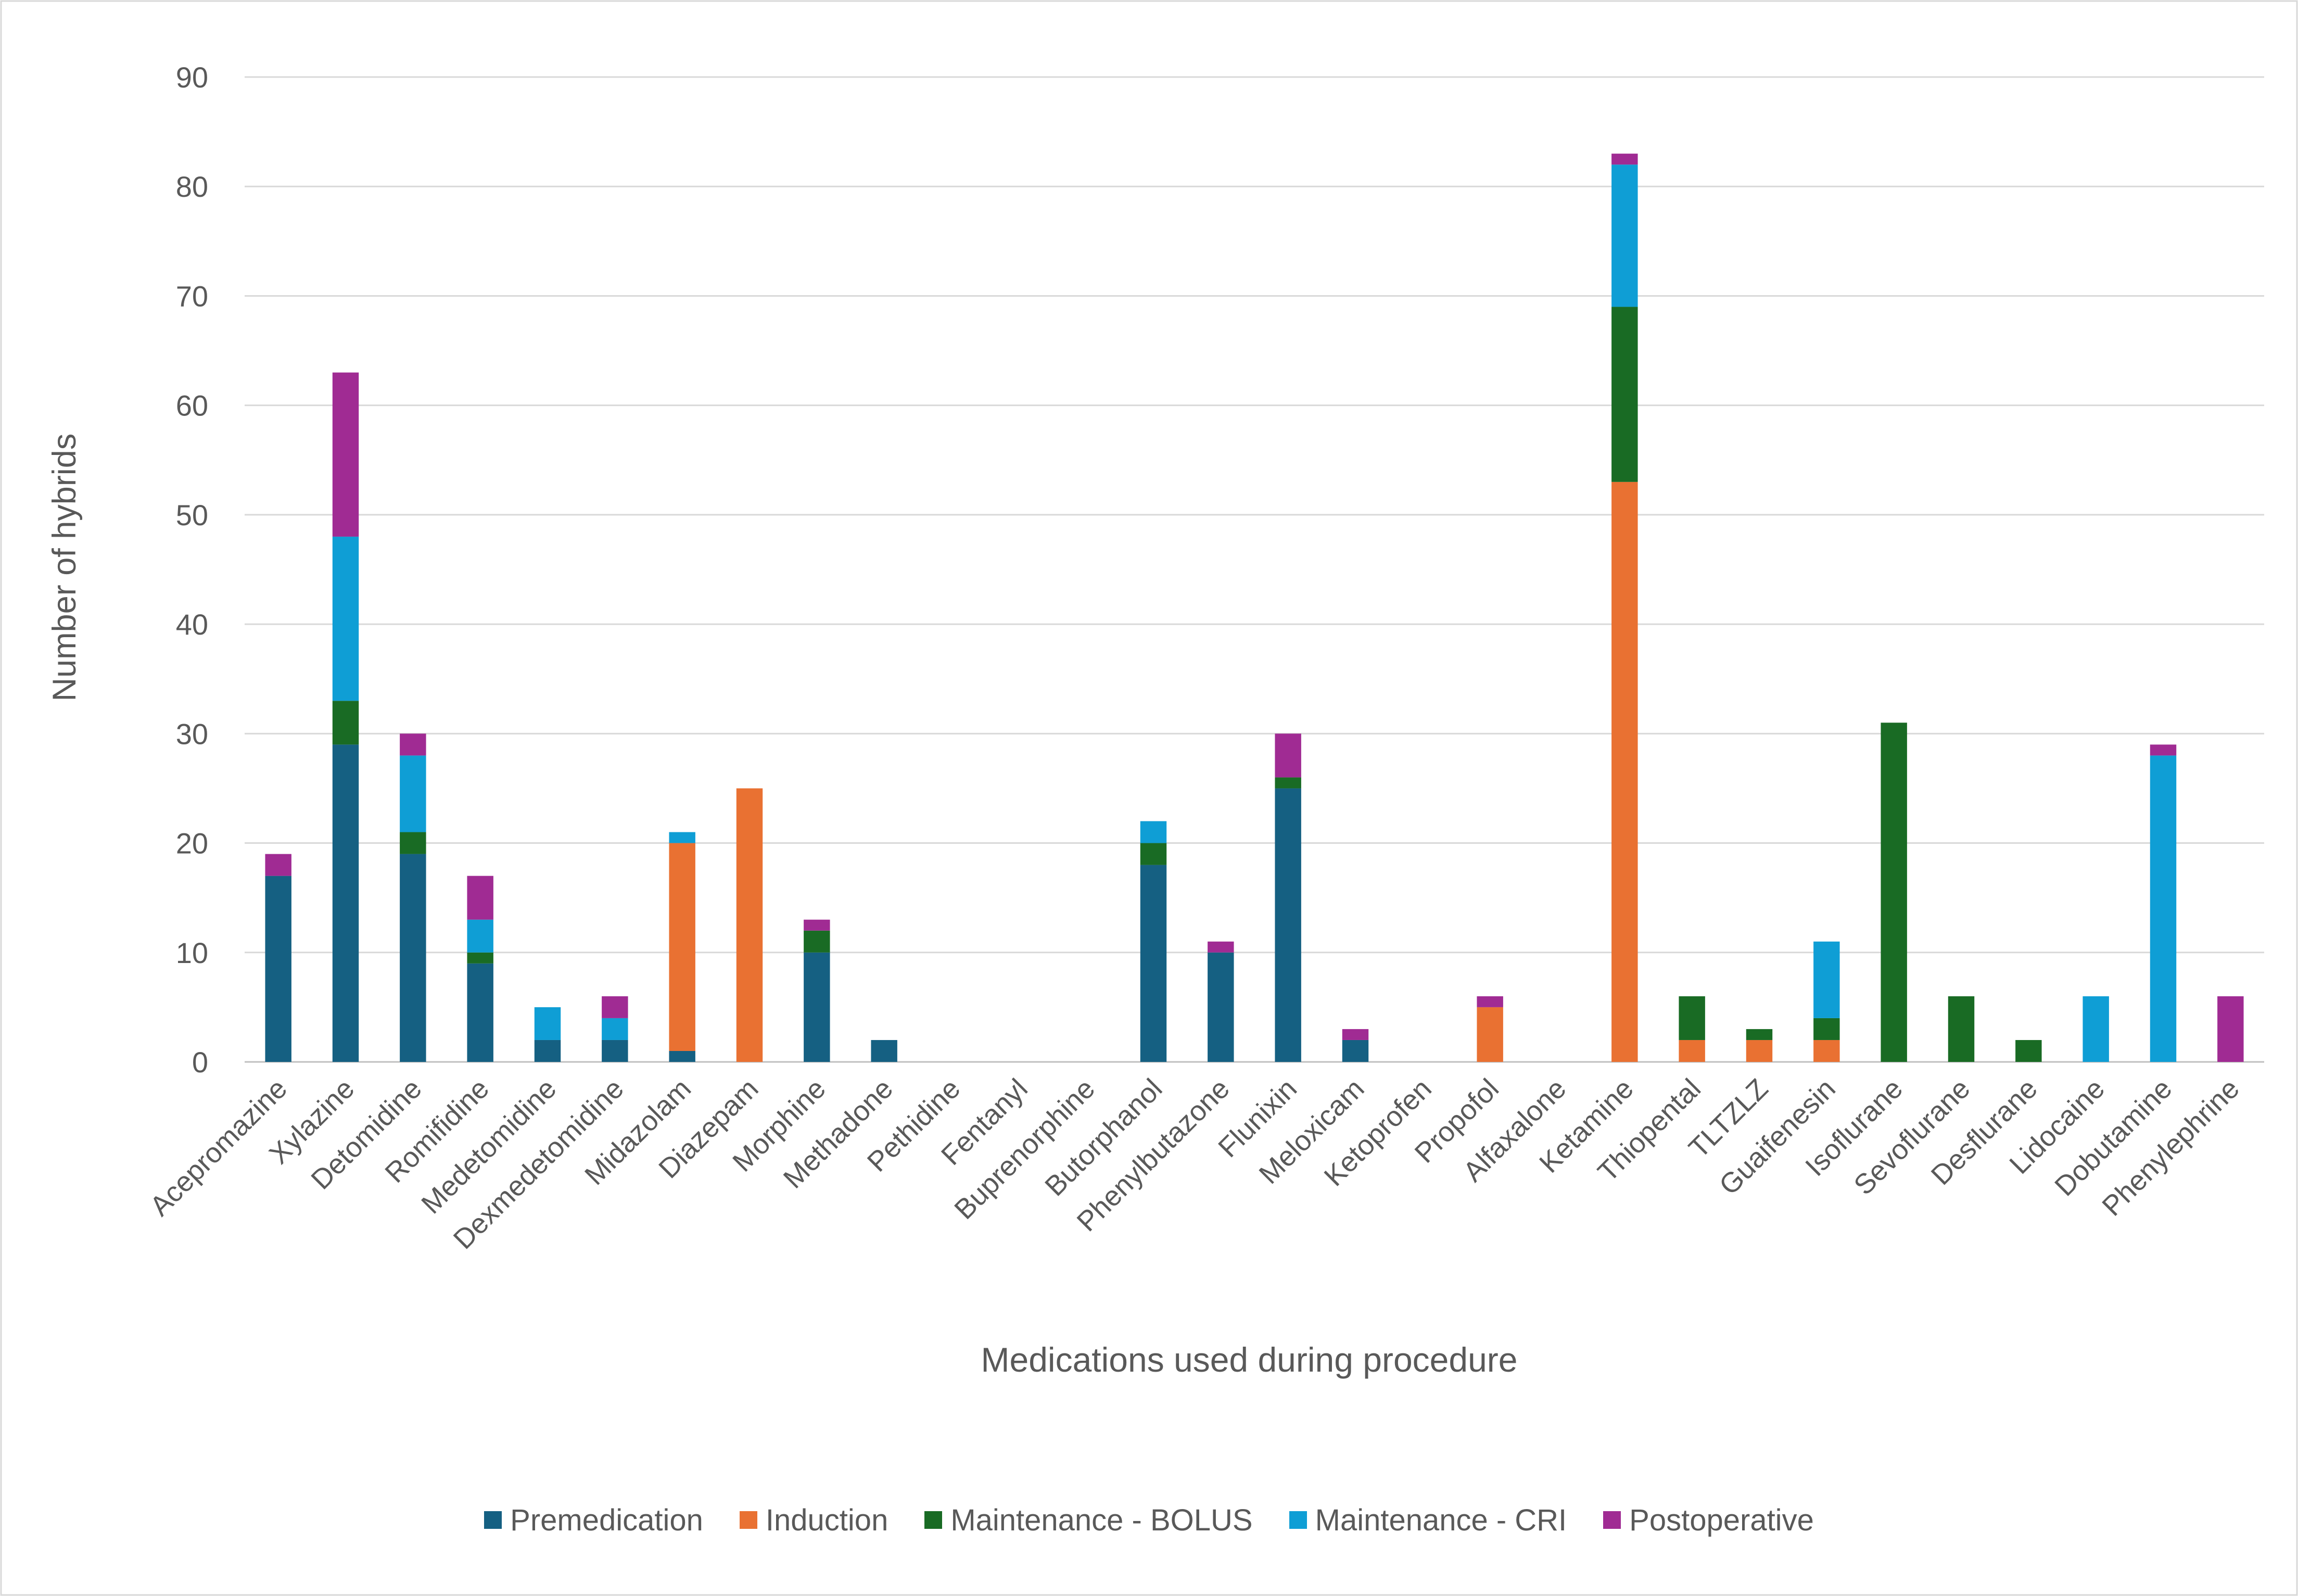 The image size is (2298, 1596). Describe the element at coordinates (192, 733) in the screenshot. I see `y-tick-label: 30` at that location.